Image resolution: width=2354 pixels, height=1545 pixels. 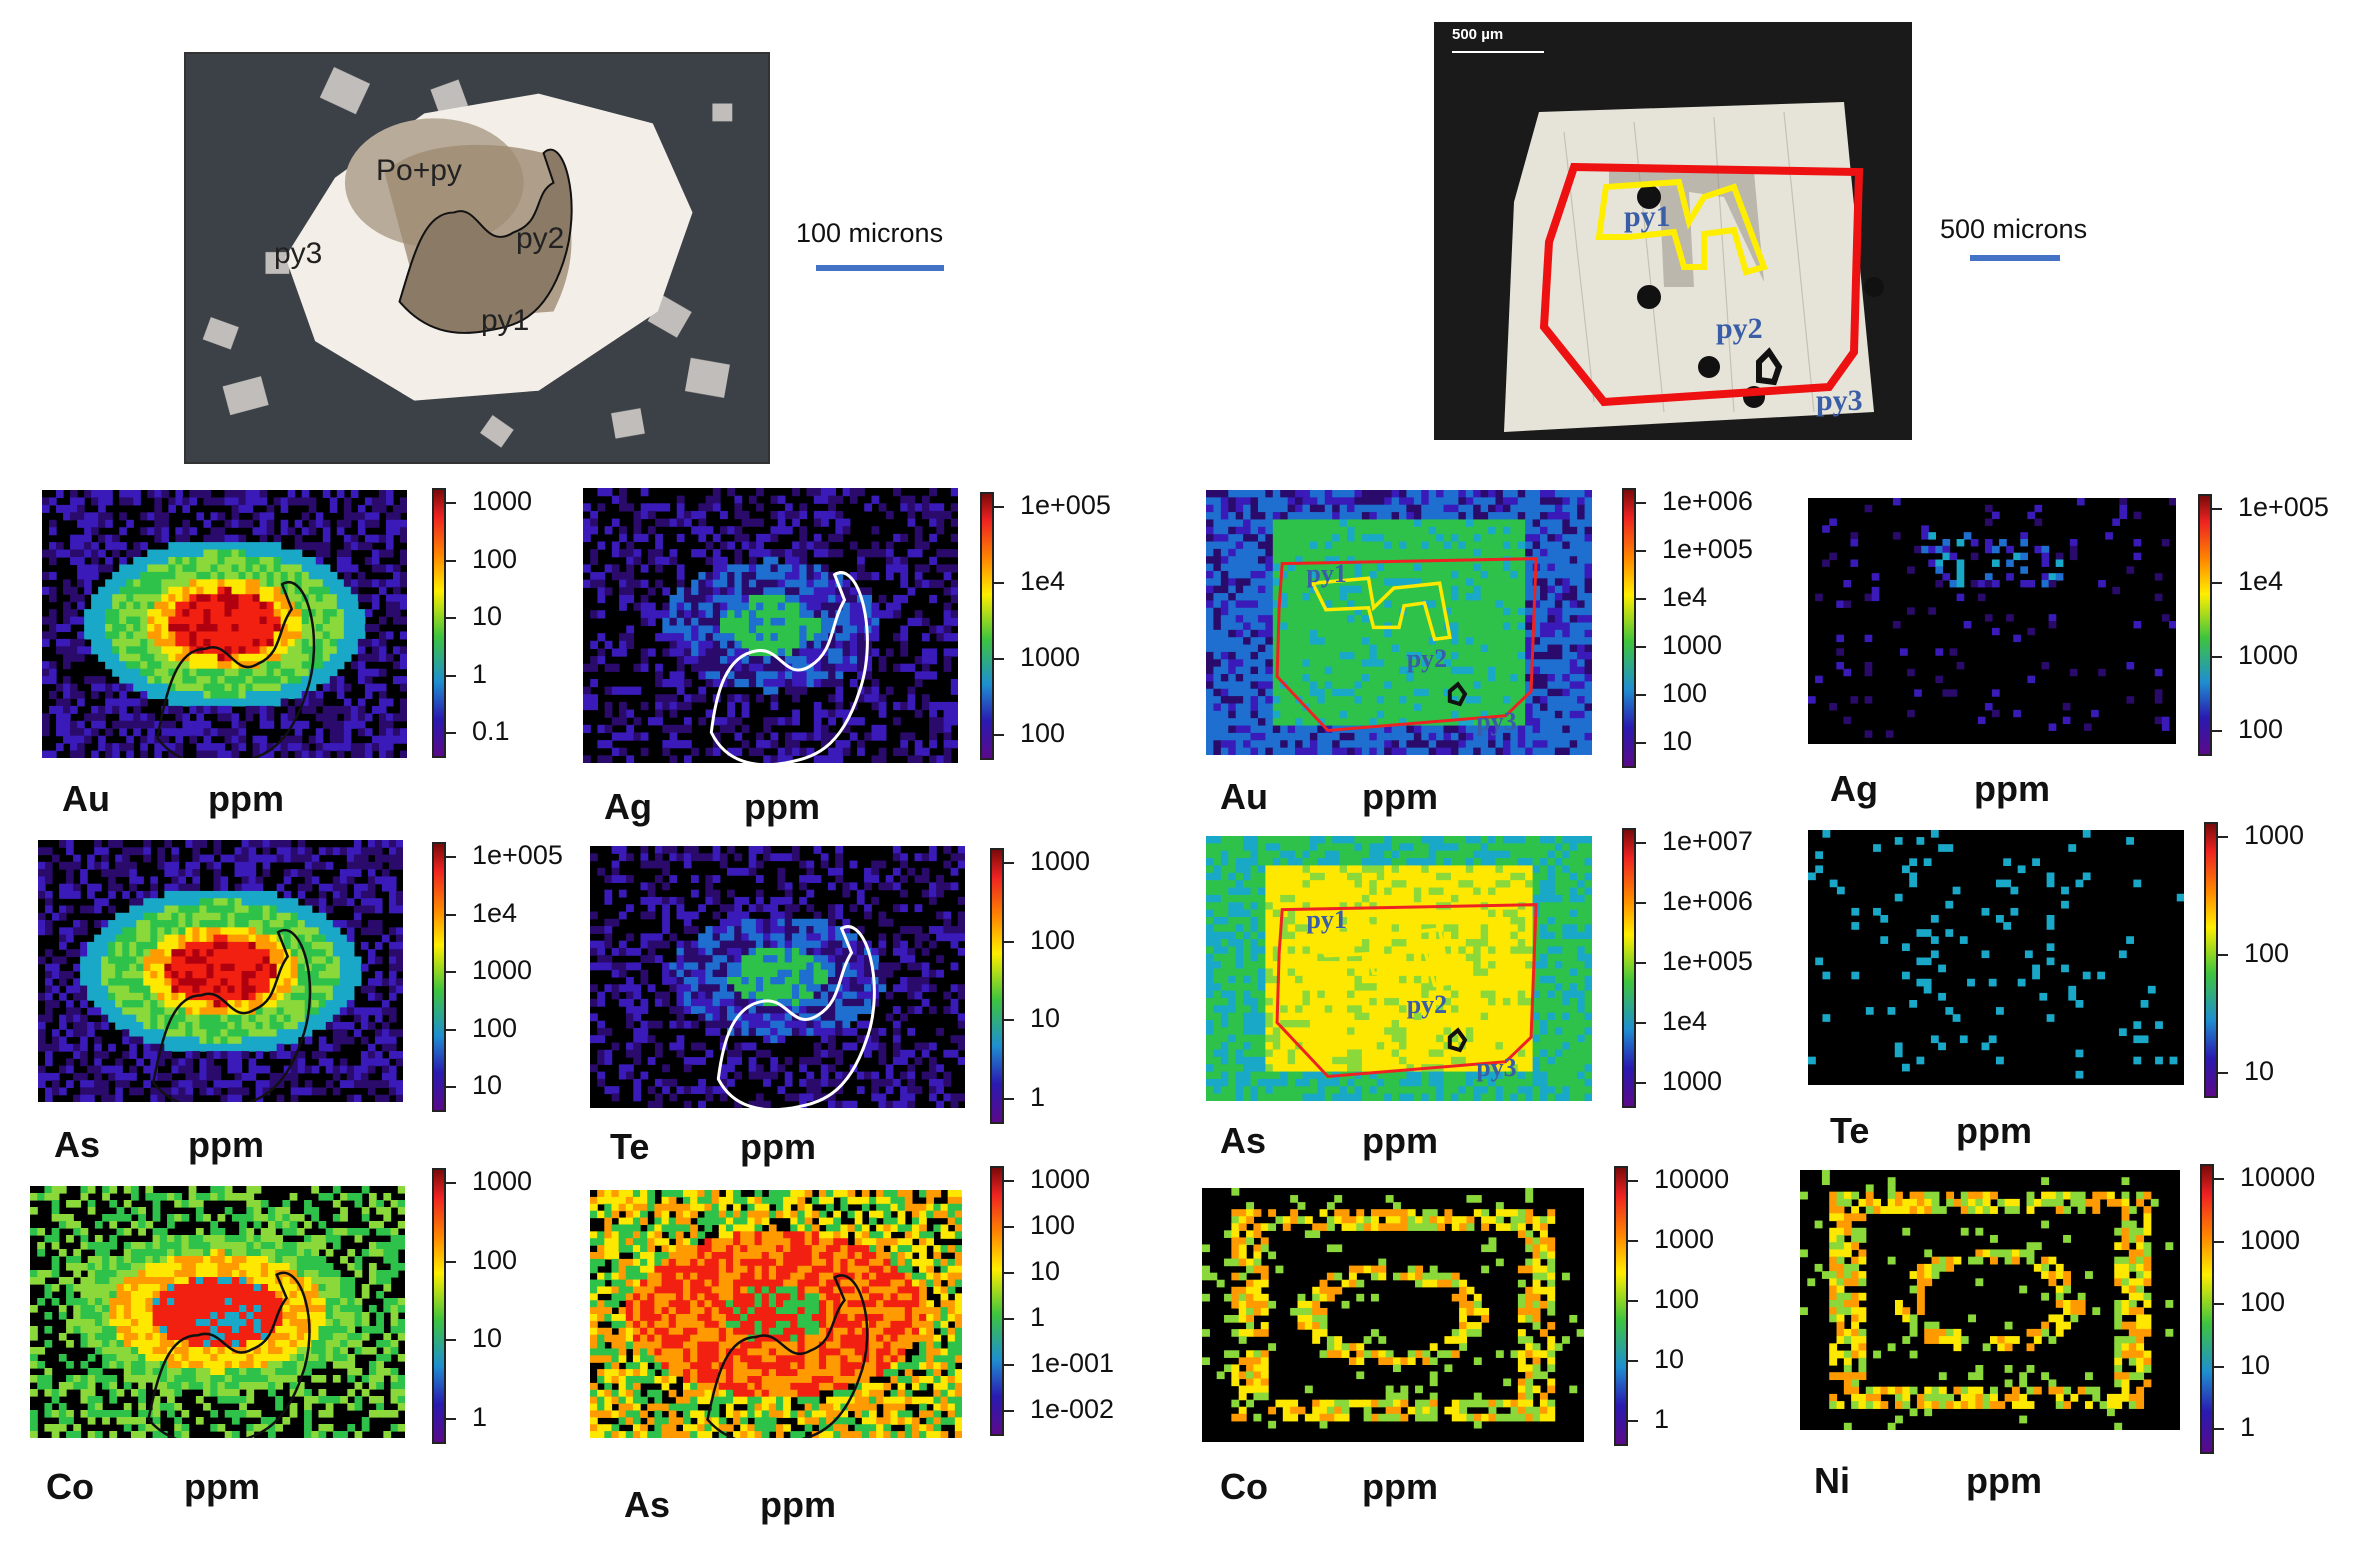 What do you see at coordinates (1496, 722) in the screenshot?
I see `map-r-au-label-py3: py3` at bounding box center [1496, 722].